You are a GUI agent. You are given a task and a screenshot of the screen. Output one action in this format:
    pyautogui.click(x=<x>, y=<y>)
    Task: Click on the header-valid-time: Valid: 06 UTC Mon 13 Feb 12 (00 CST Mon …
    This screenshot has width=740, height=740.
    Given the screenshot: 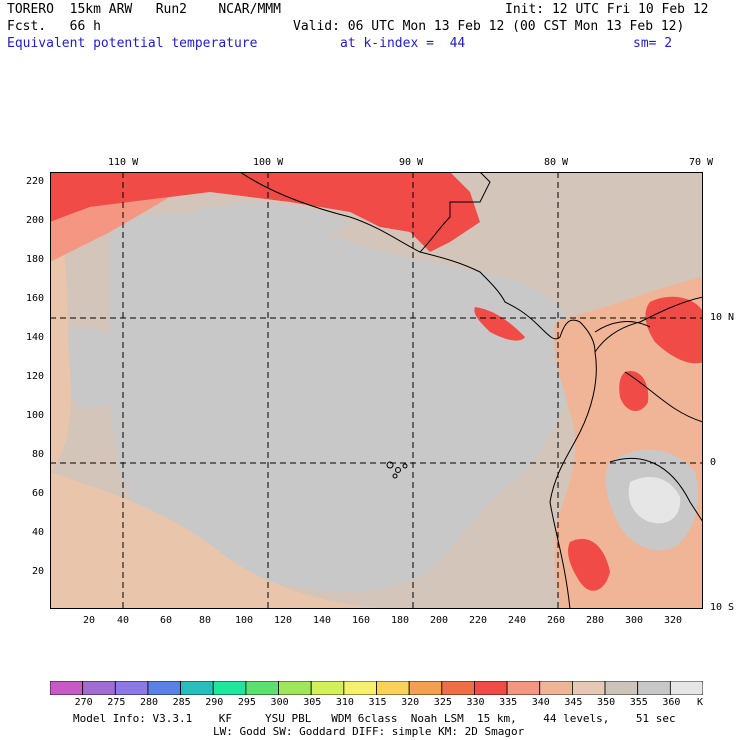 What is the action you would take?
    pyautogui.click(x=489, y=26)
    